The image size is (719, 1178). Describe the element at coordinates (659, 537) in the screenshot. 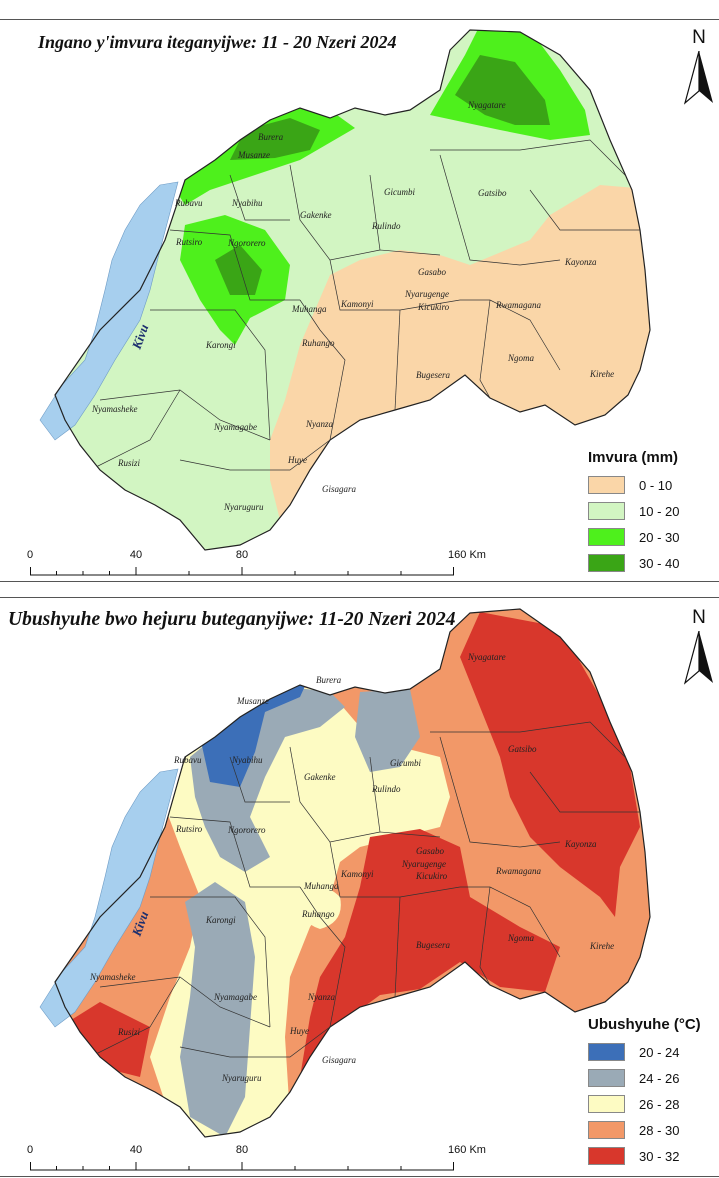

I see `legend-label: 20 - 30` at that location.